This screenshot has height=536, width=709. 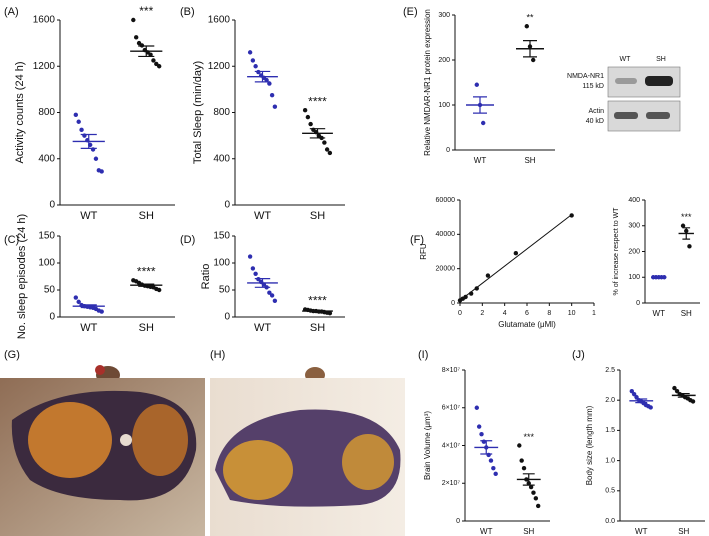 I want to click on x-tick-label: 8, so click(x=549, y=313).